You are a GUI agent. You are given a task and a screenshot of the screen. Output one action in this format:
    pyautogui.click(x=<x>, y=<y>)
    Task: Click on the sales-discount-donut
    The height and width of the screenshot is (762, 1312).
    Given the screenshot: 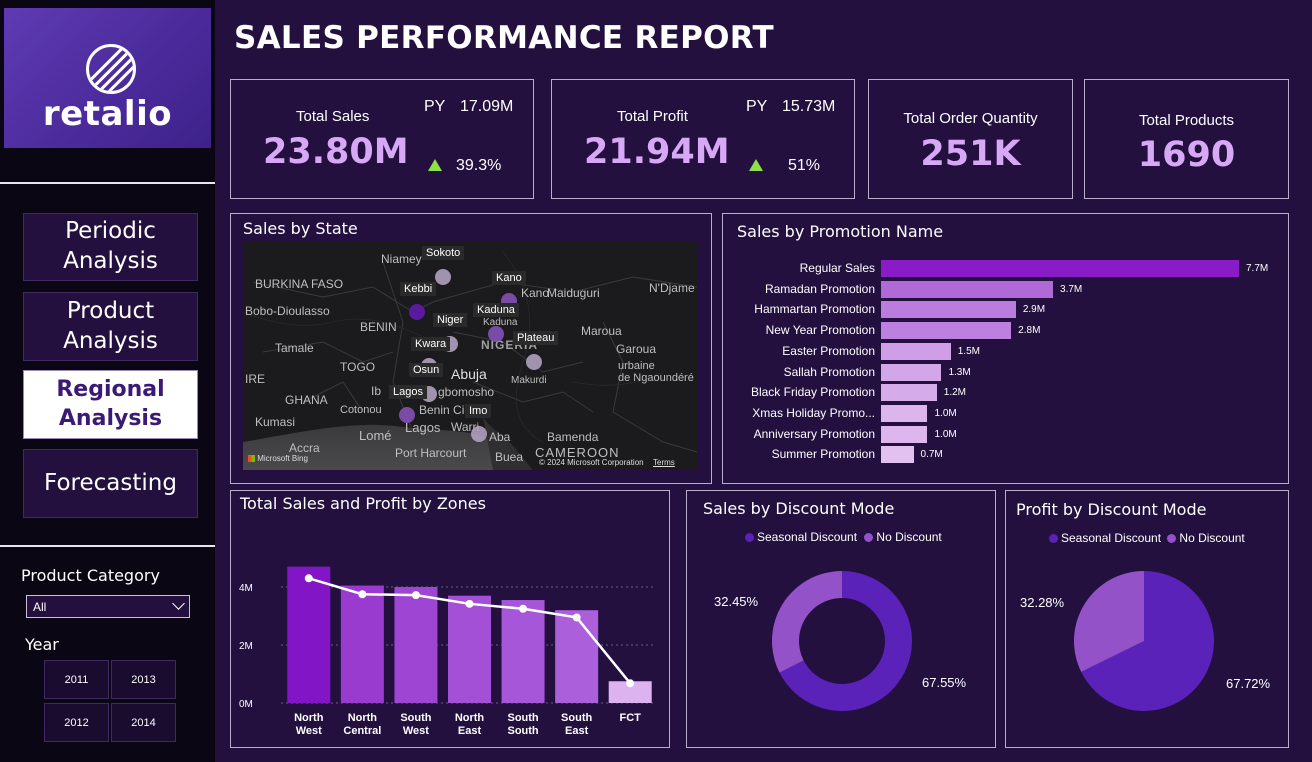 What is the action you would take?
    pyautogui.click(x=842, y=641)
    